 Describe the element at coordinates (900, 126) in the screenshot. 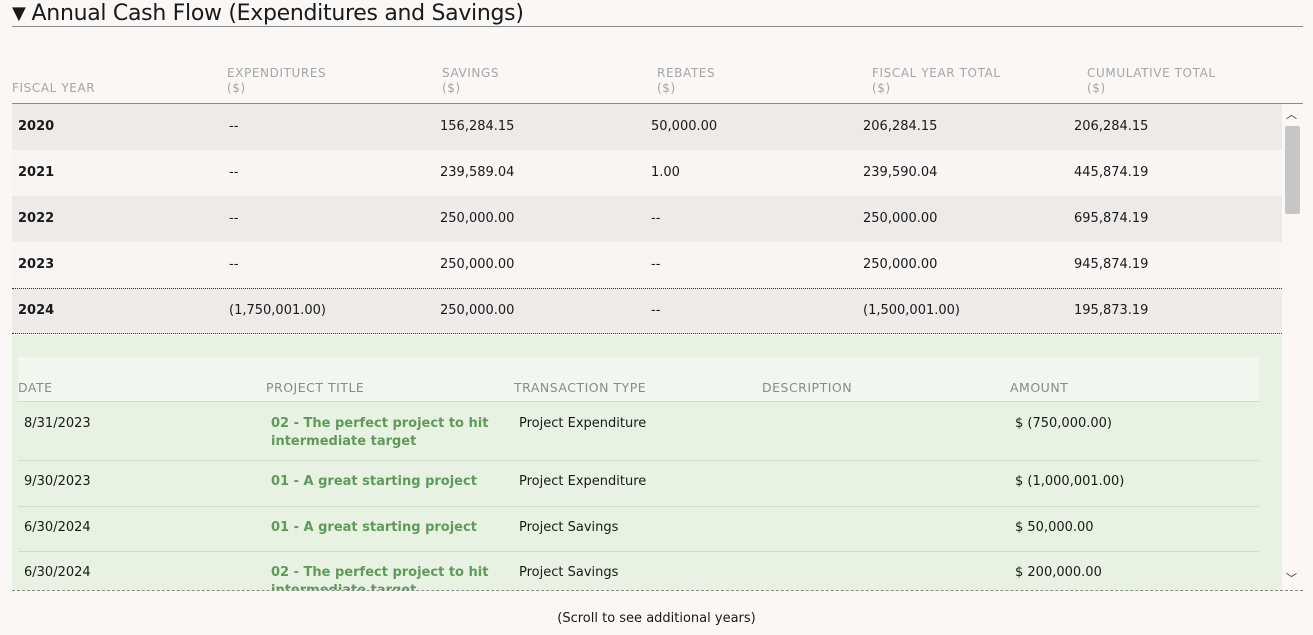

I see `cell-fy-total: 206,284.15` at that location.